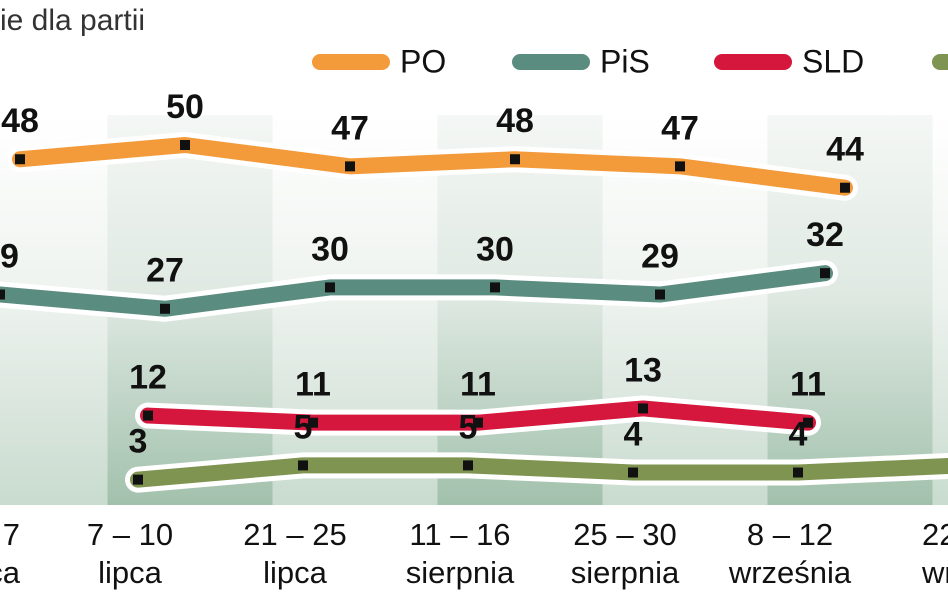 Image resolution: width=948 pixels, height=593 pixels. Describe the element at coordinates (138, 442) in the screenshot. I see `data-label: 3` at that location.